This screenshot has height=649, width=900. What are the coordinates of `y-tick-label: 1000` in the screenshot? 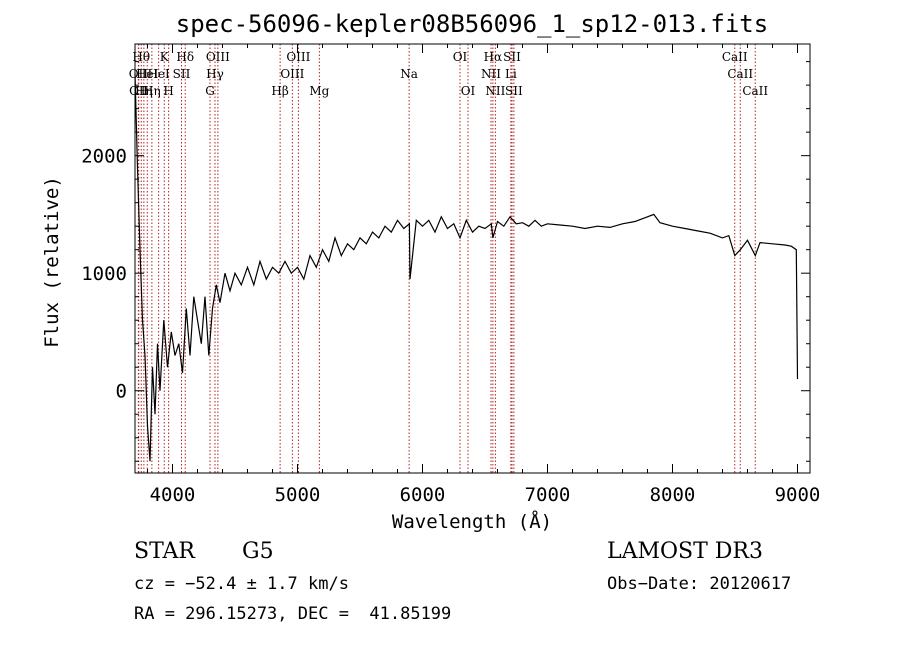 It's located at (104, 274).